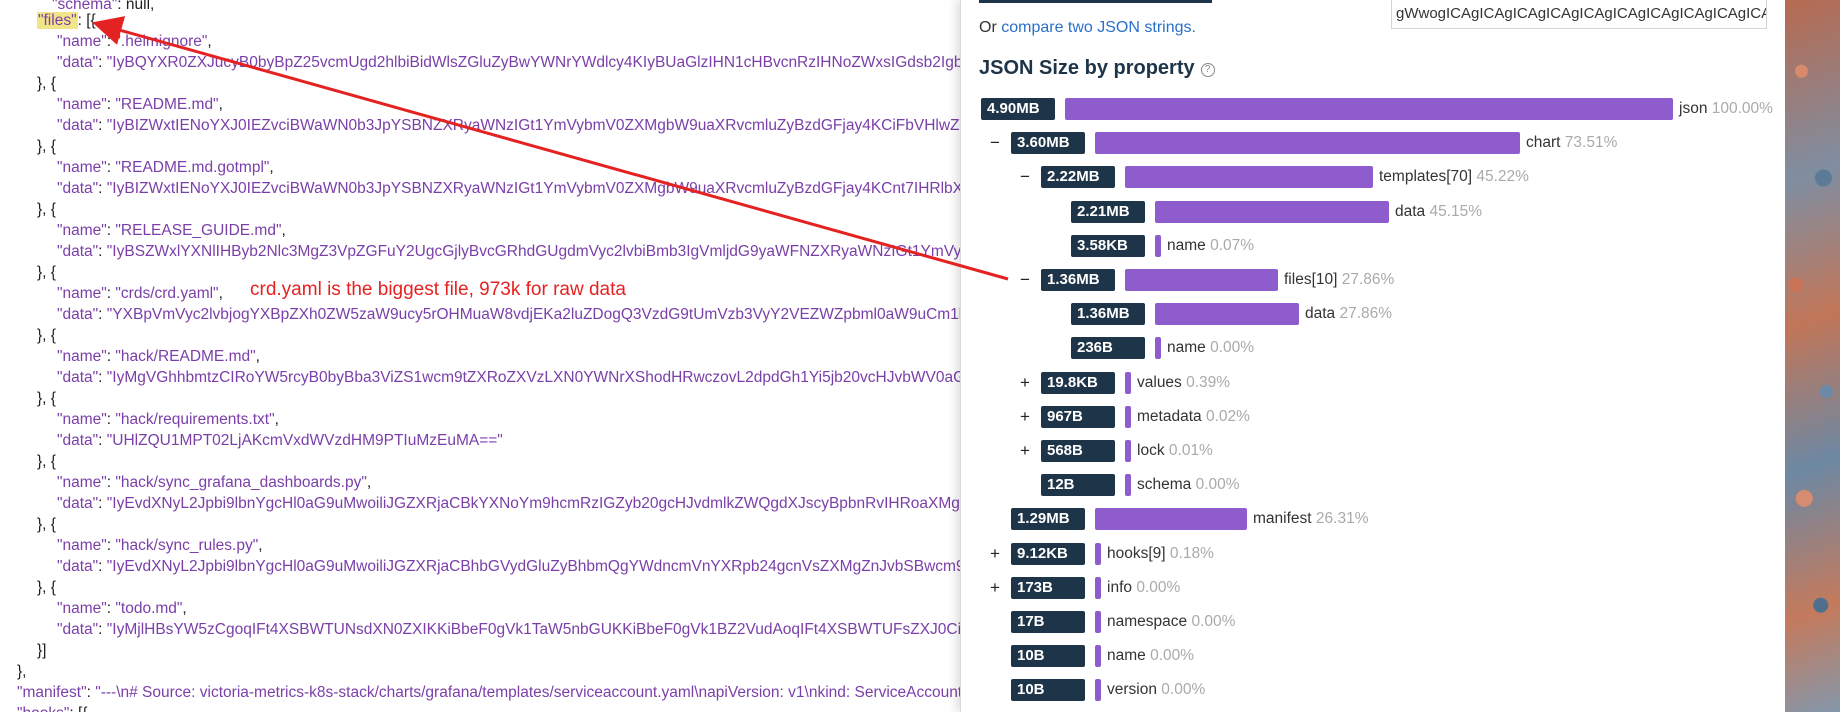 This screenshot has width=1840, height=712. What do you see at coordinates (1018, 109) in the screenshot?
I see `size-badge: 4.90MB` at bounding box center [1018, 109].